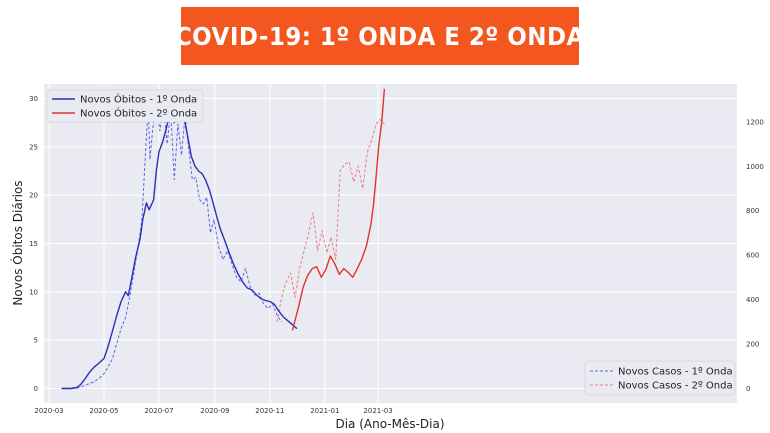 This screenshot has height=433, width=770. Describe the element at coordinates (752, 345) in the screenshot. I see `y2-tick-label: 200` at that location.